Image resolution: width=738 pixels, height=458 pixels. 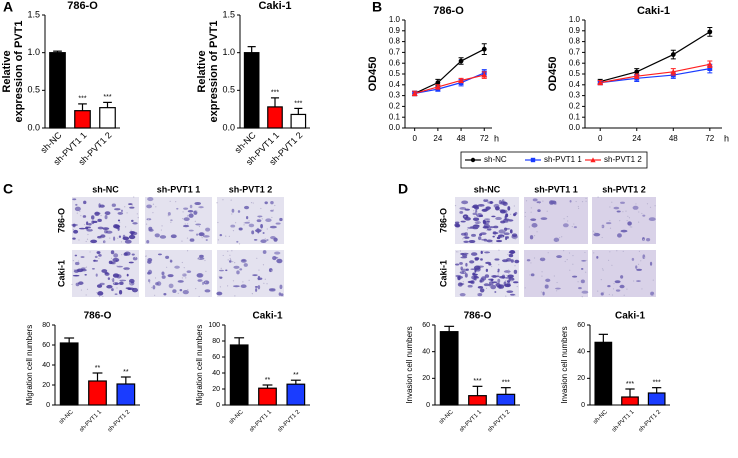 I want to click on y-tick-label: 0.9, so click(x=575, y=30).